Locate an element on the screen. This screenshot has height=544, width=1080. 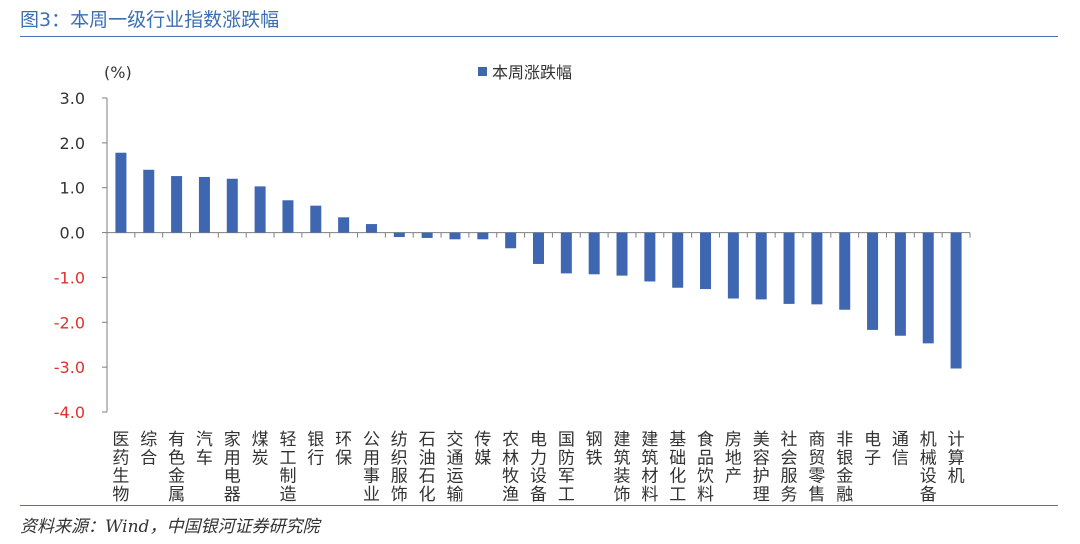
y-tick-label: 0.0 is located at coordinates (72, 233).